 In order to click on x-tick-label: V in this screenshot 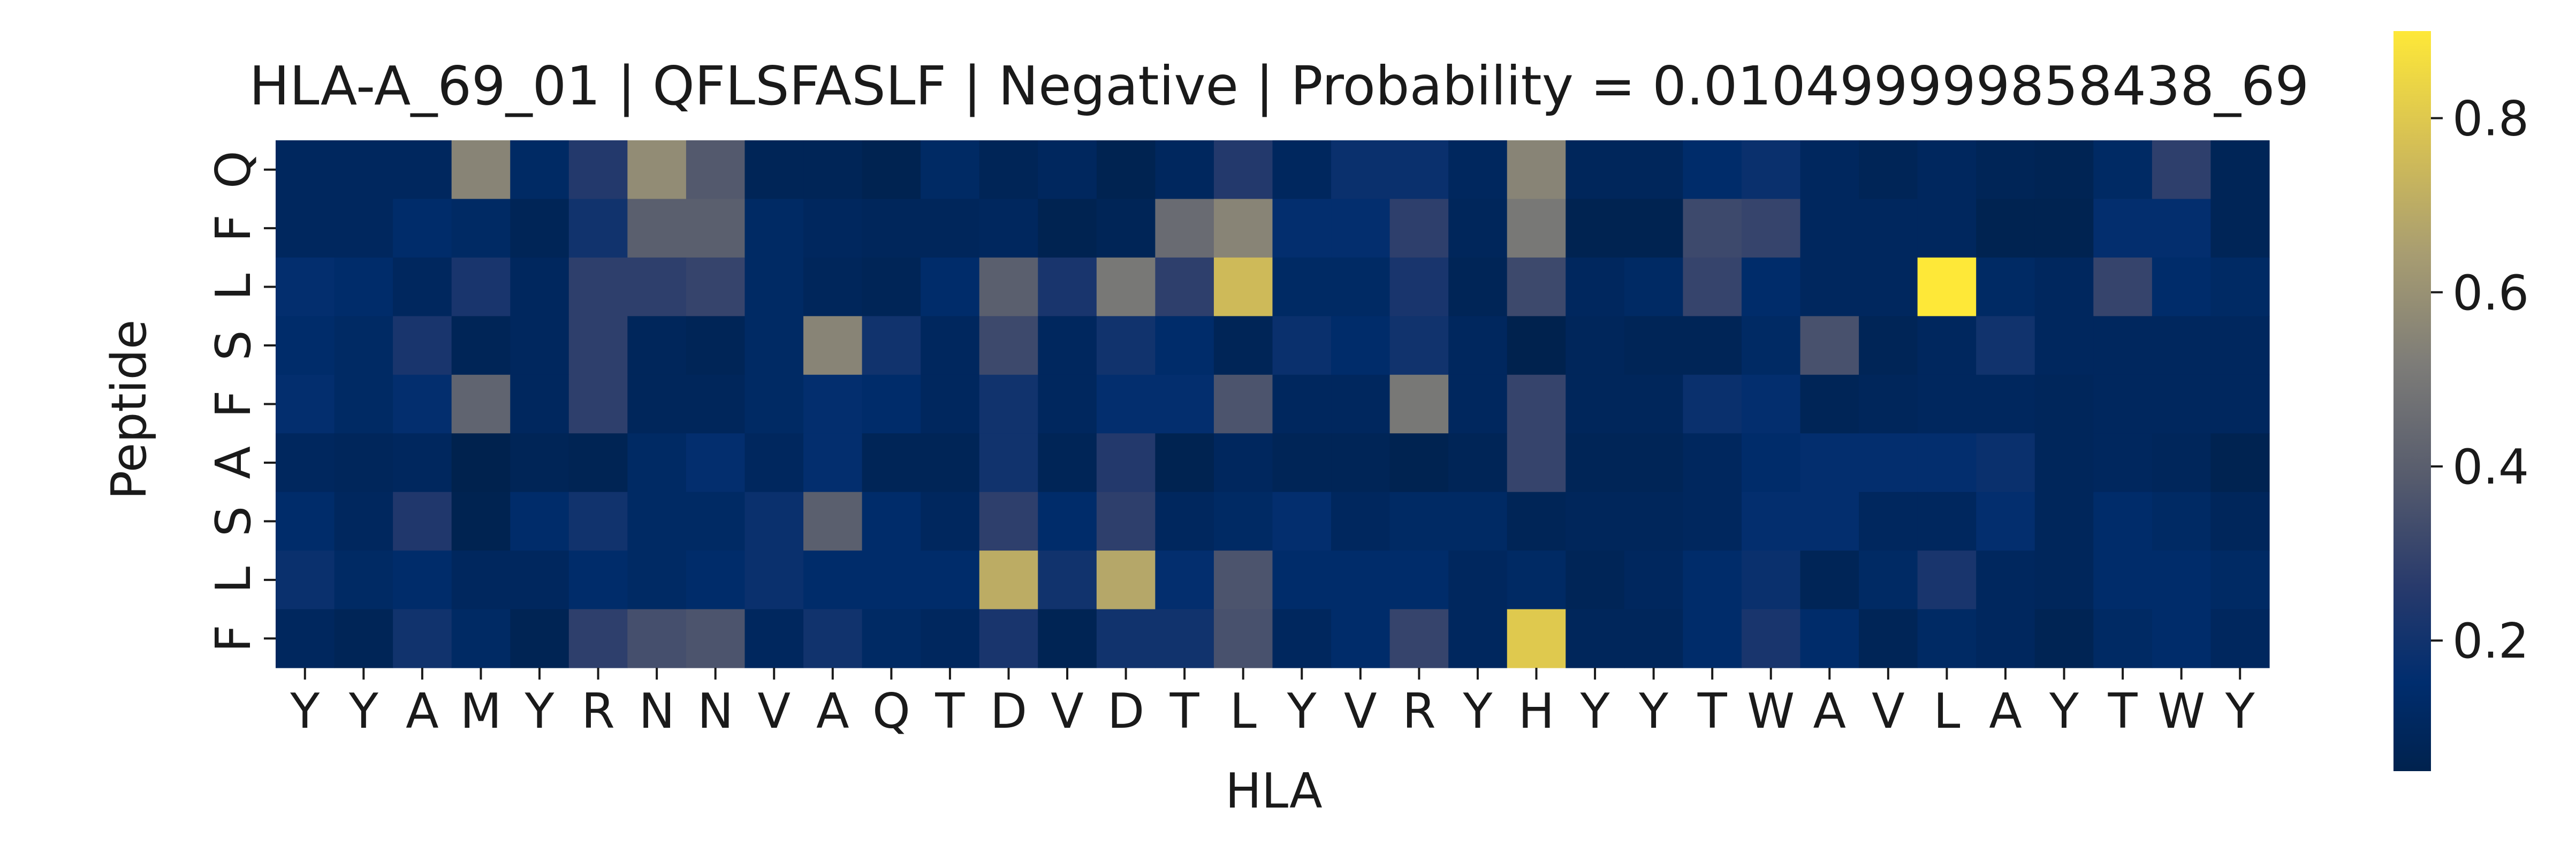, I will do `click(774, 711)`.